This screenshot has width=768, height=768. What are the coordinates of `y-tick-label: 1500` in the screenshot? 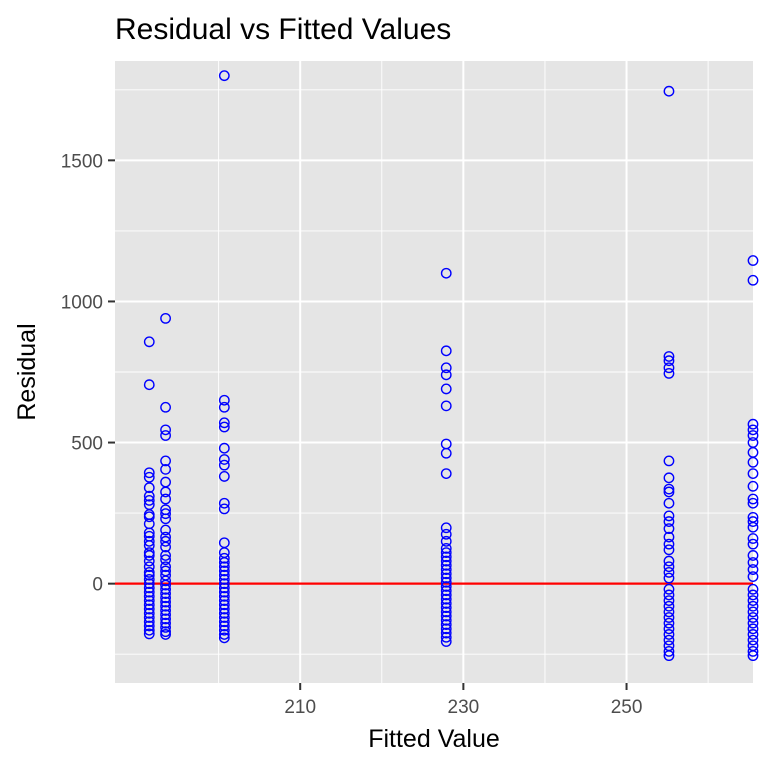 It's located at (82, 161).